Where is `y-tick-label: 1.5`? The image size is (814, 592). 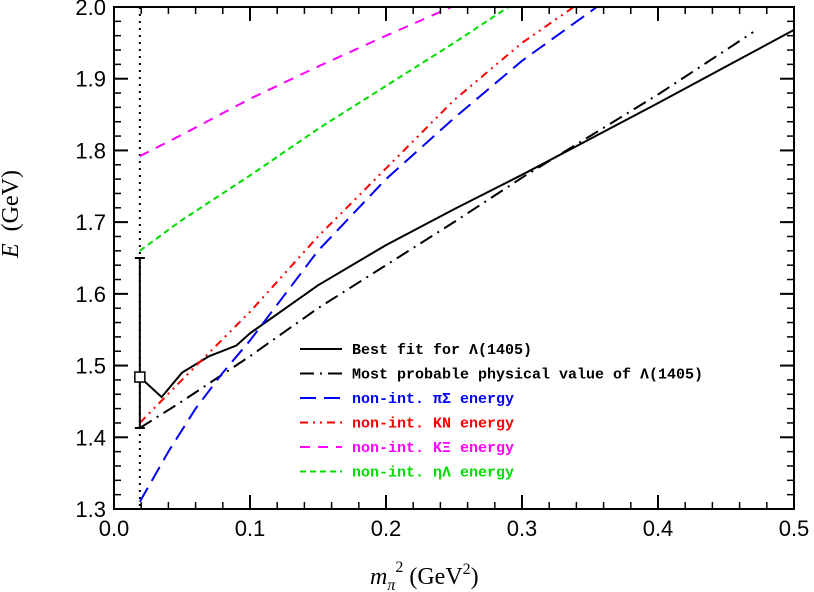
y-tick-label: 1.5 is located at coordinates (90, 366).